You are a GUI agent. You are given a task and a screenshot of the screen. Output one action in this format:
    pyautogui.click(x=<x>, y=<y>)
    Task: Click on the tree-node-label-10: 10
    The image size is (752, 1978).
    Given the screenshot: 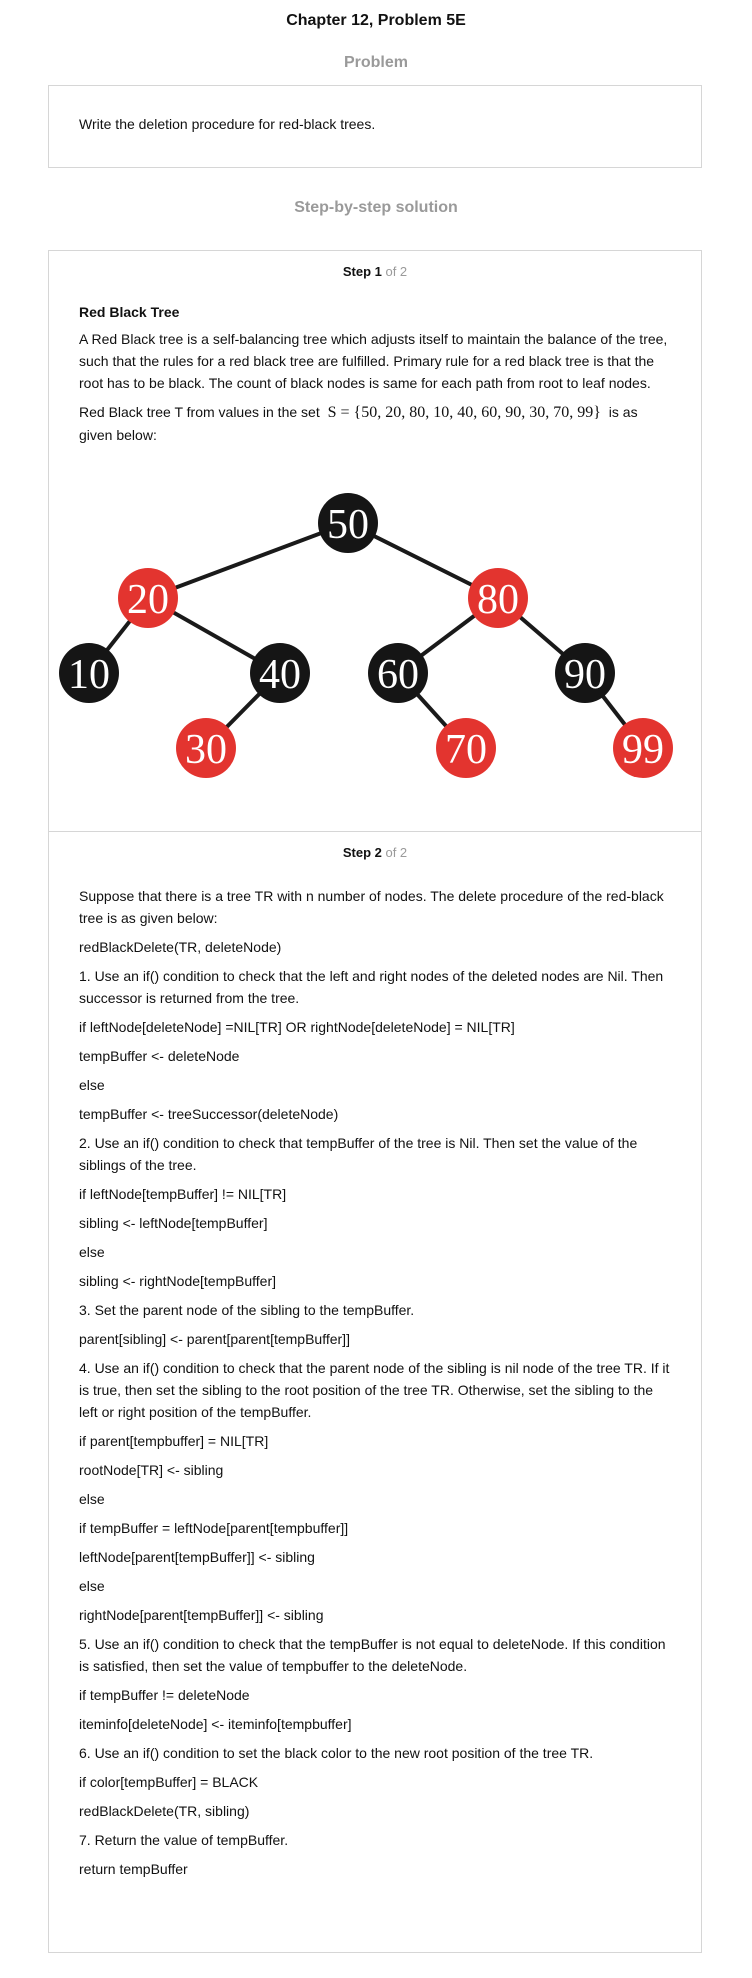 What is the action you would take?
    pyautogui.click(x=89, y=675)
    